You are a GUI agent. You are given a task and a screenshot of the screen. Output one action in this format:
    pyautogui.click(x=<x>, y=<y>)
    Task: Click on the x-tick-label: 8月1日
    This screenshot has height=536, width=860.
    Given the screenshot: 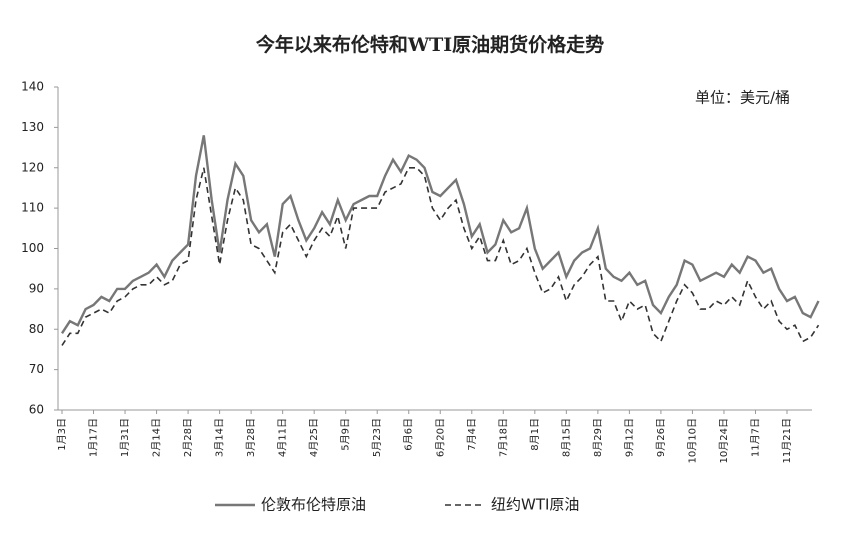 What is the action you would take?
    pyautogui.click(x=535, y=434)
    